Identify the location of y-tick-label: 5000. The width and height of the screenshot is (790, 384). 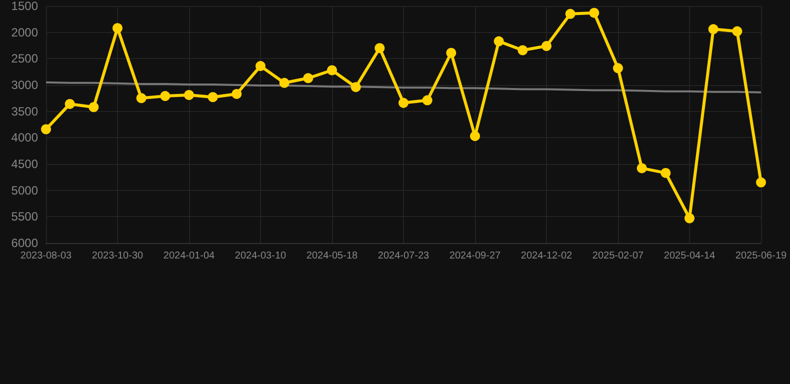
(24, 190).